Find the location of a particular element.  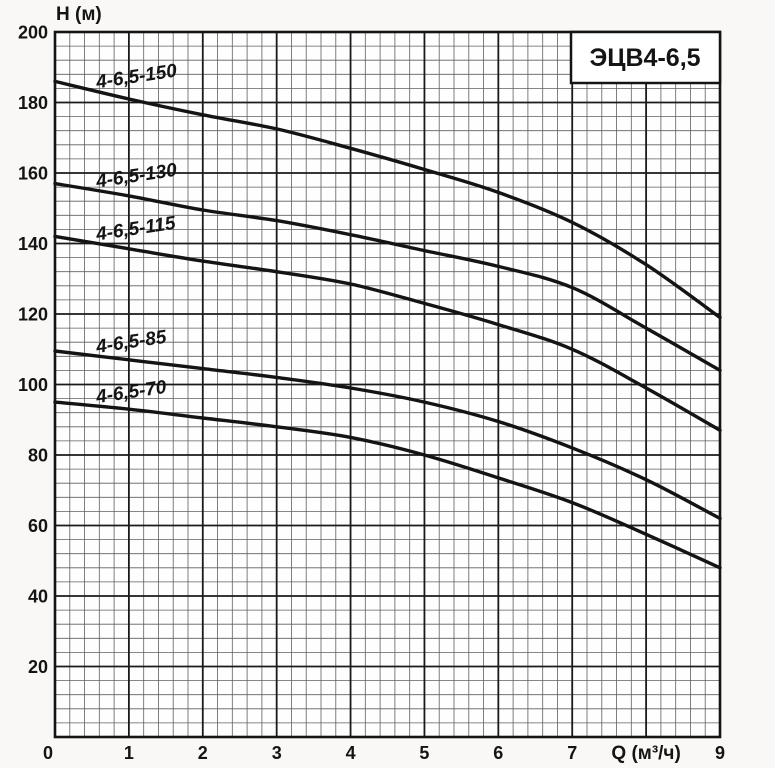

x-tick-label: 2 is located at coordinates (203, 753).